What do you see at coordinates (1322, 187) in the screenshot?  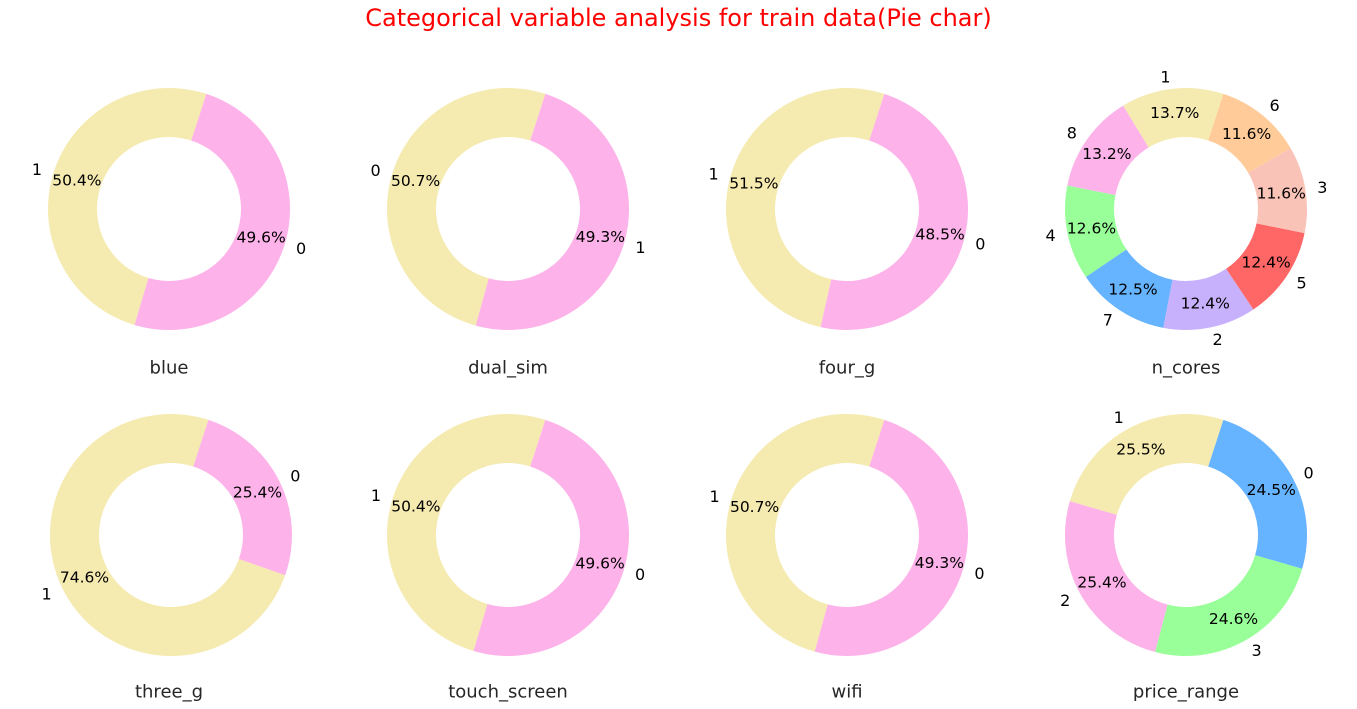 I see `slice-label-n-cores-3: 3` at bounding box center [1322, 187].